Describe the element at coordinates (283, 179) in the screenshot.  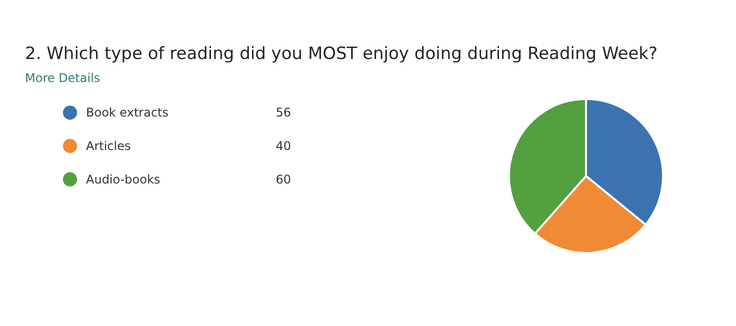
I see `data-label: 60` at that location.